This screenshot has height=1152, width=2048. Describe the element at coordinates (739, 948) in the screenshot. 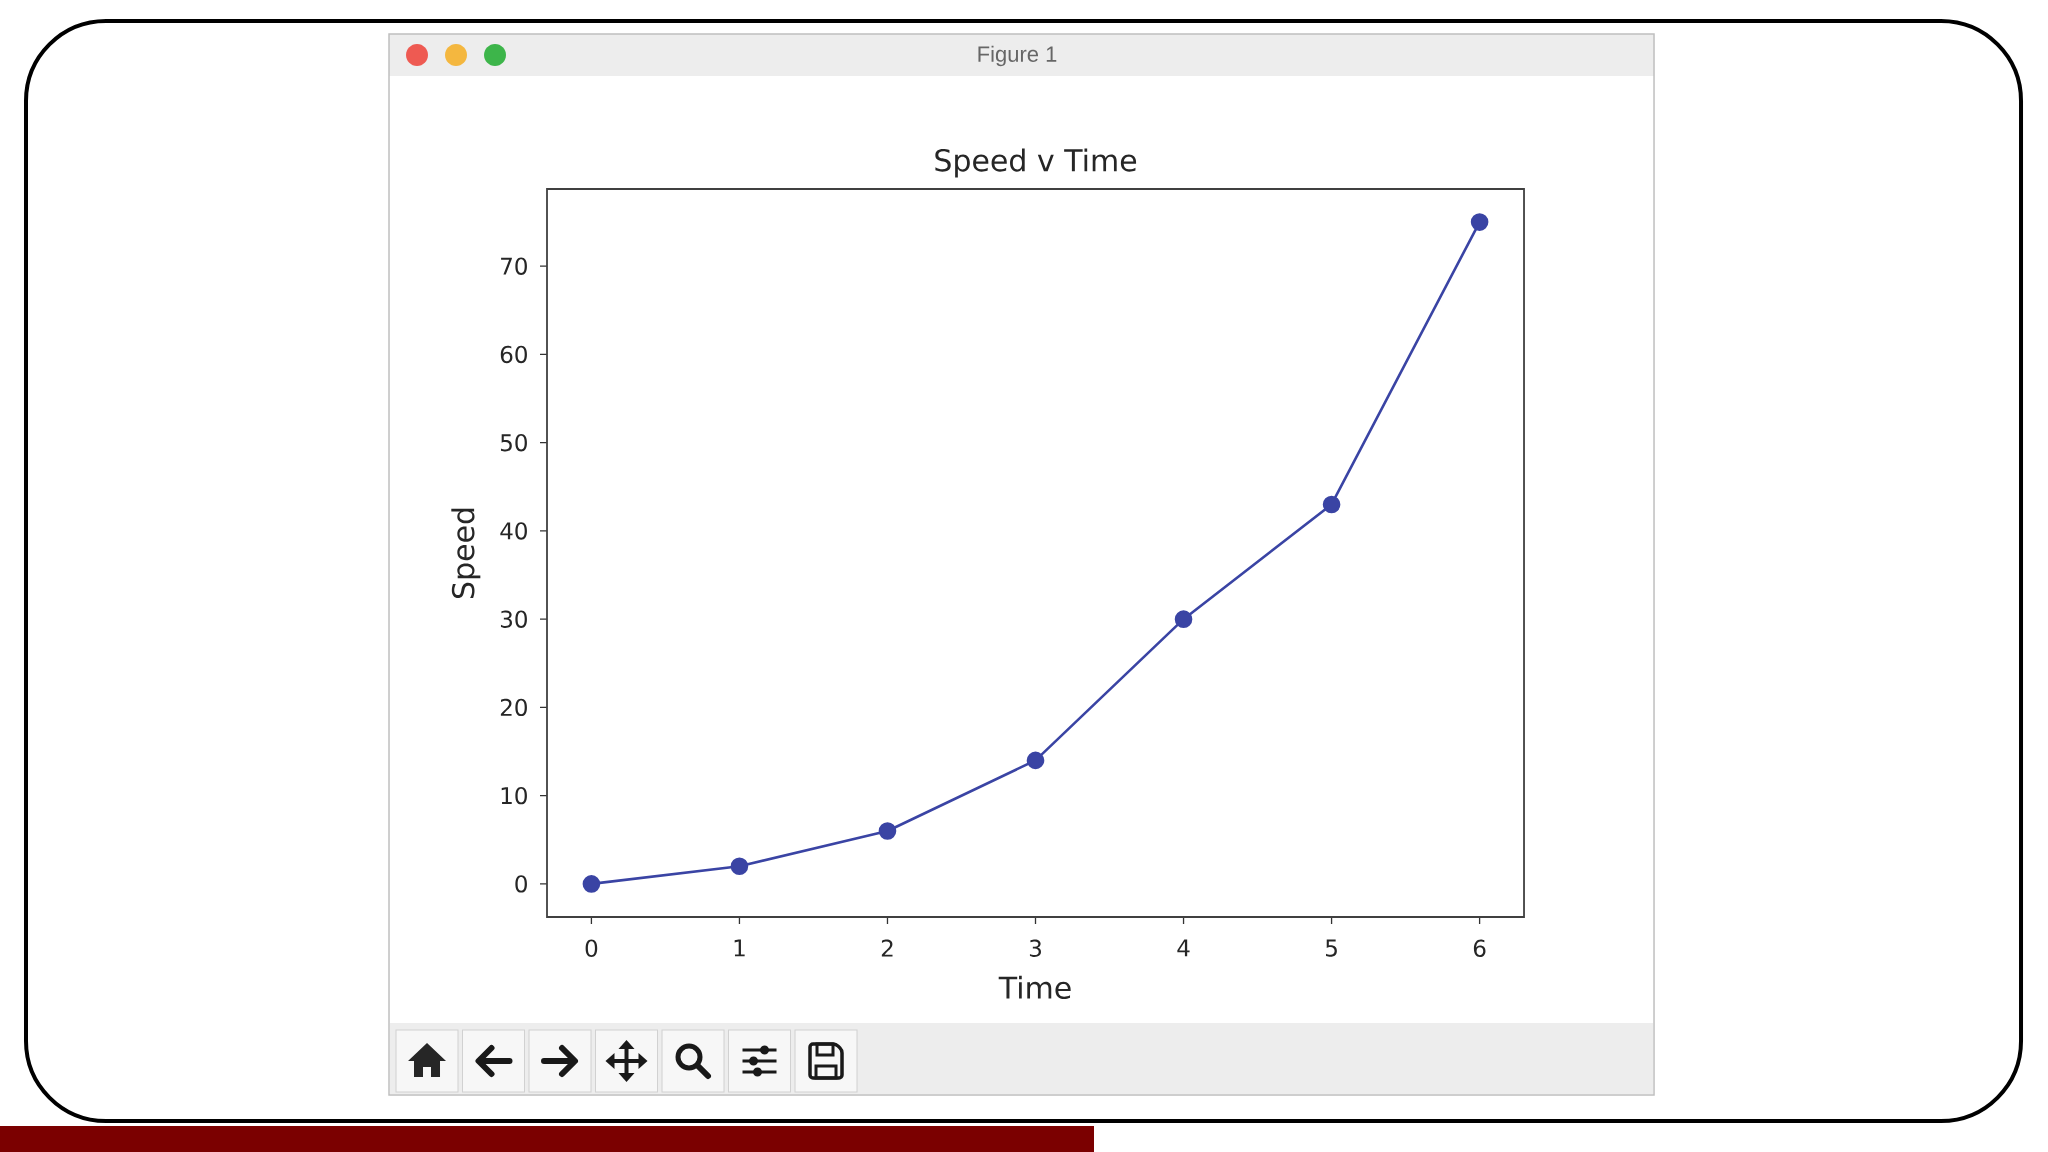

I see `x-tick-label: 1` at that location.